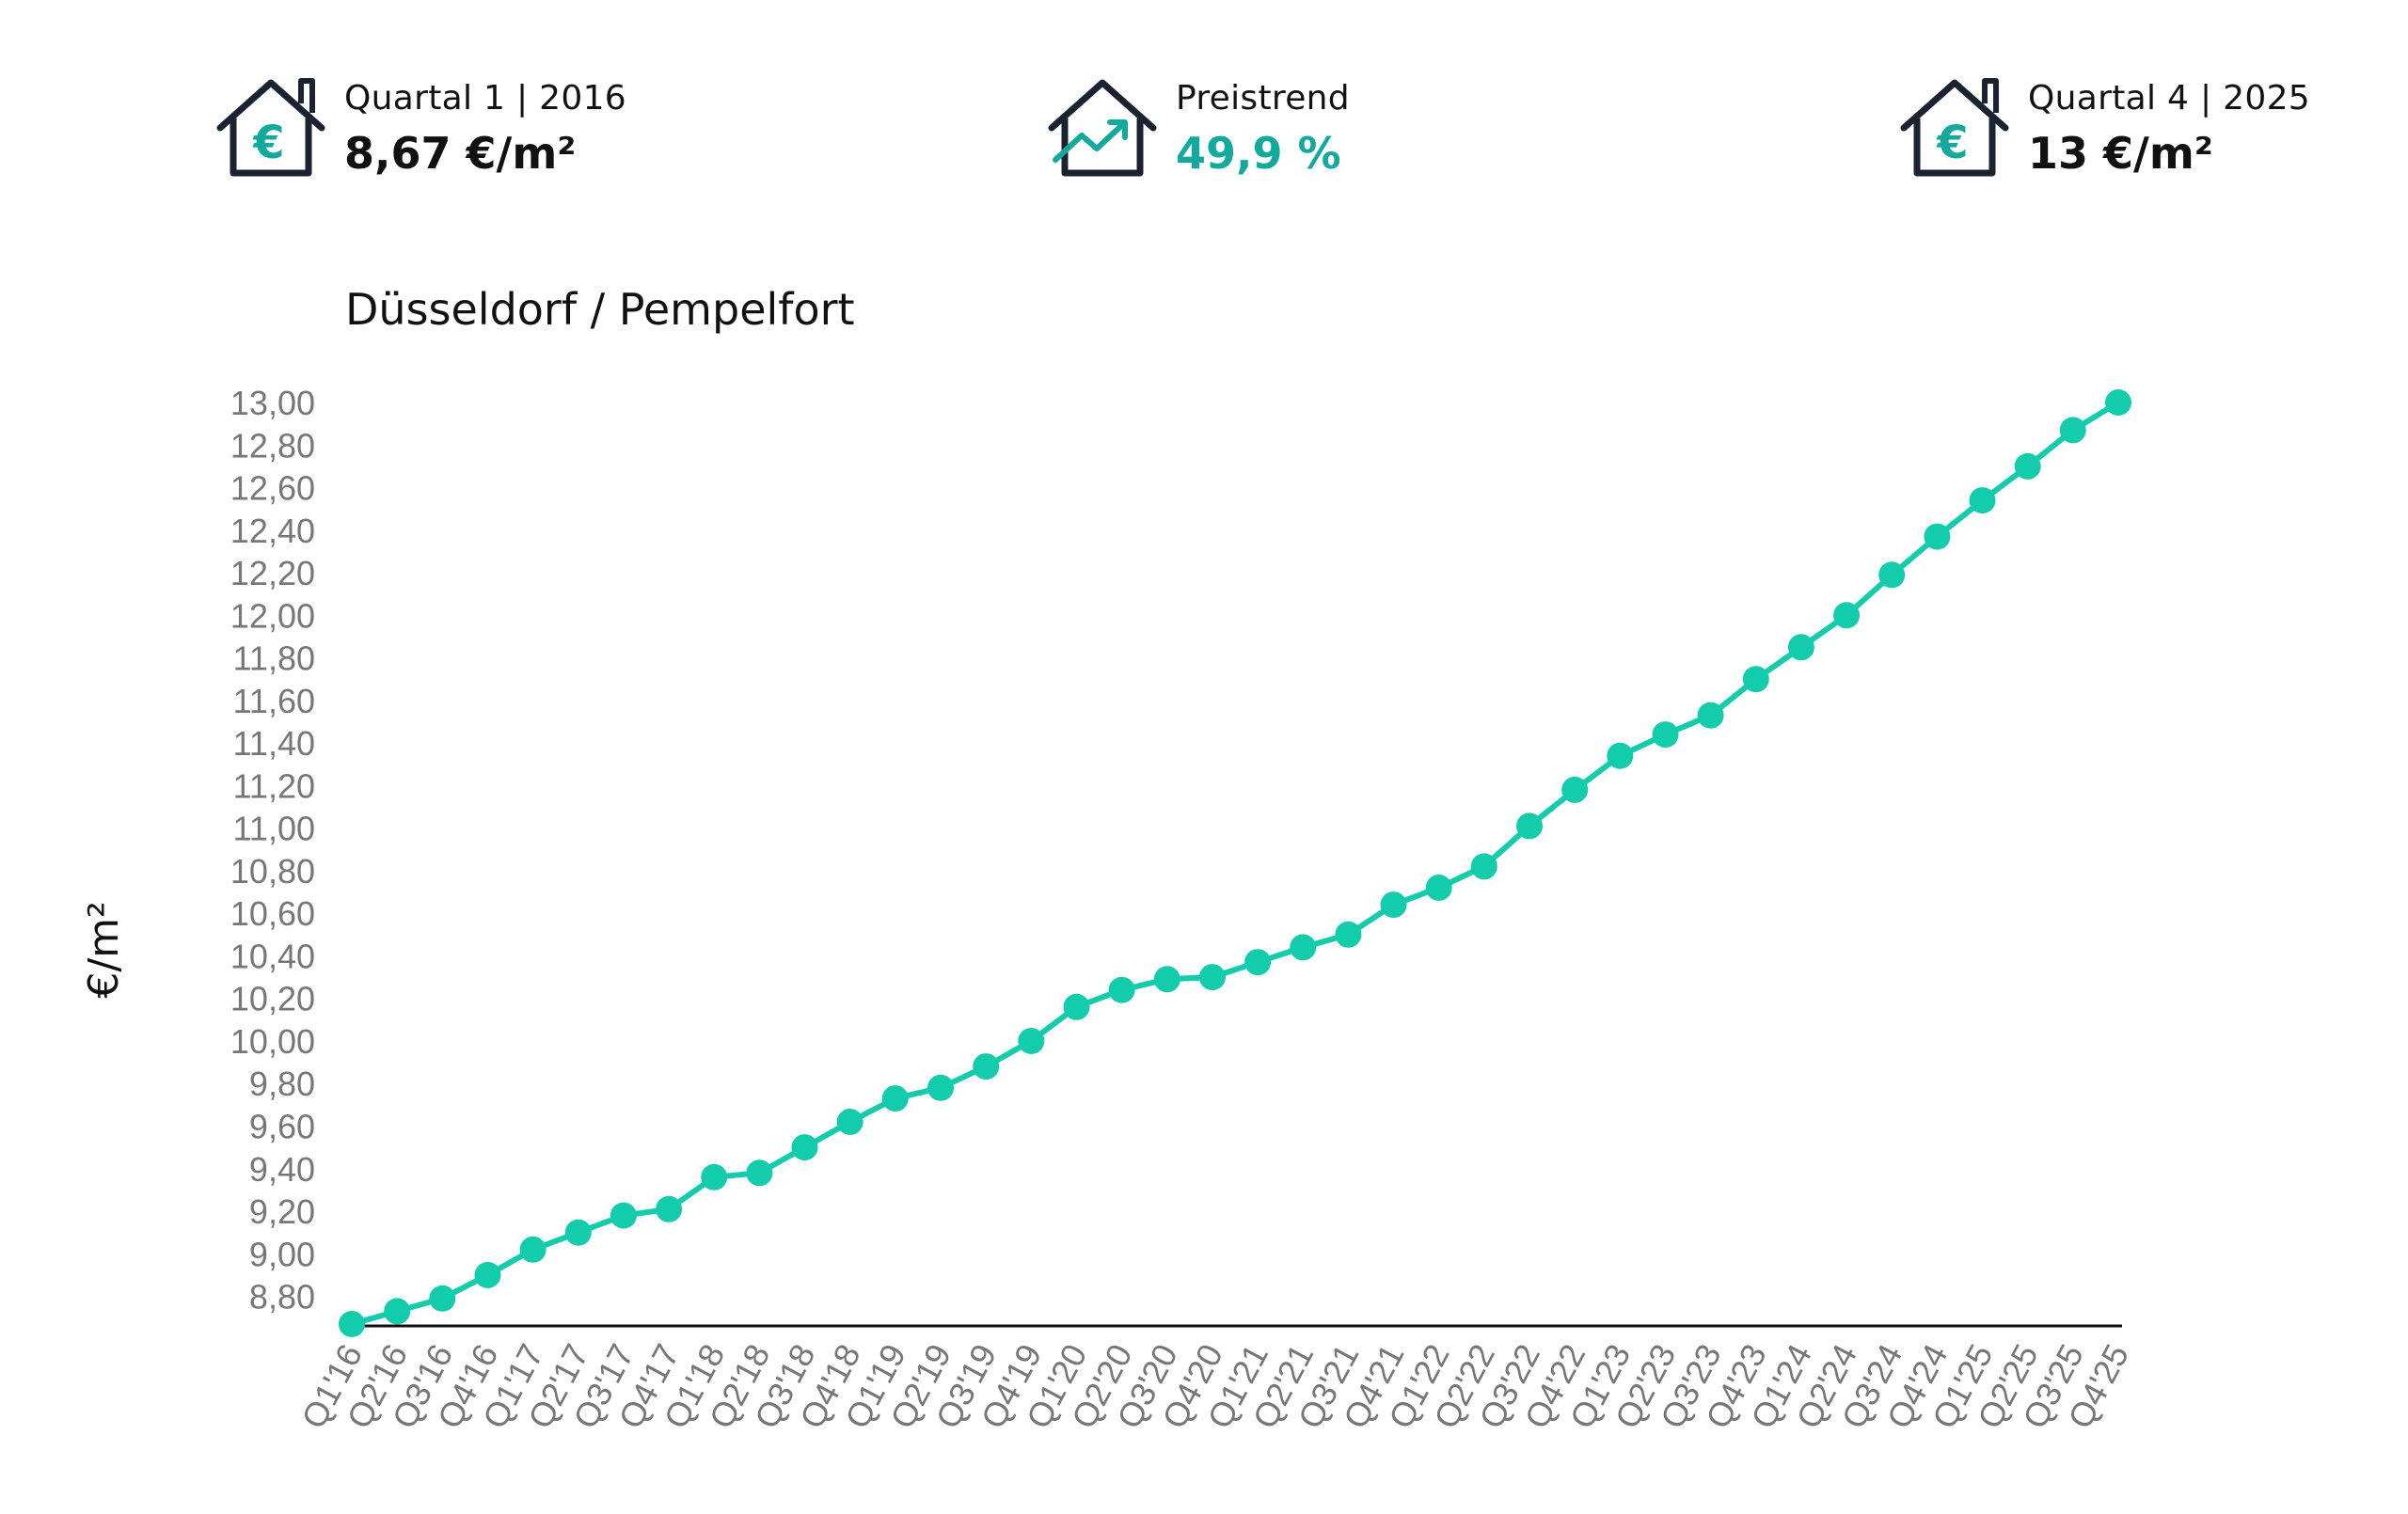 The image size is (2408, 1514). Describe the element at coordinates (1102, 128) in the screenshot. I see `house-trend-icon` at that location.